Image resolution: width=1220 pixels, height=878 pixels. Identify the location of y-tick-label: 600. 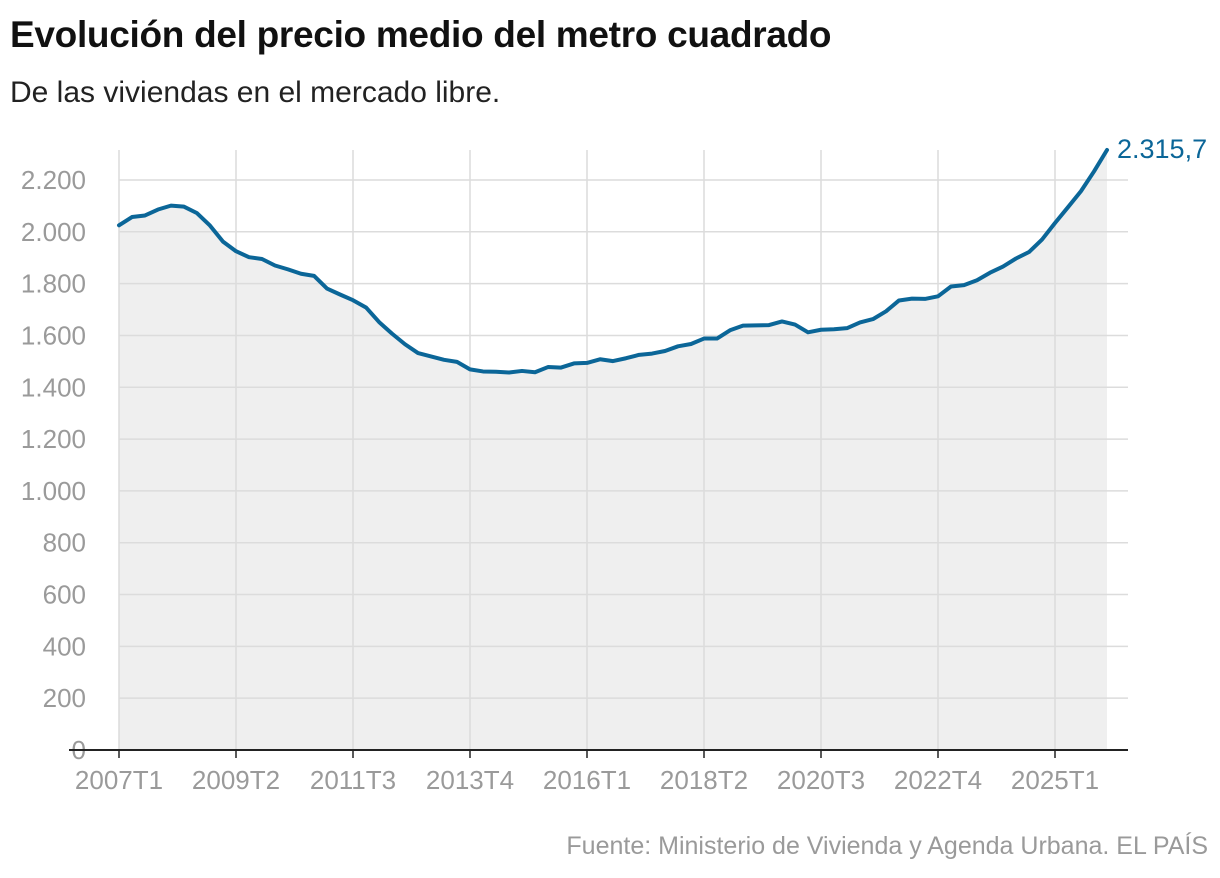
(64, 595).